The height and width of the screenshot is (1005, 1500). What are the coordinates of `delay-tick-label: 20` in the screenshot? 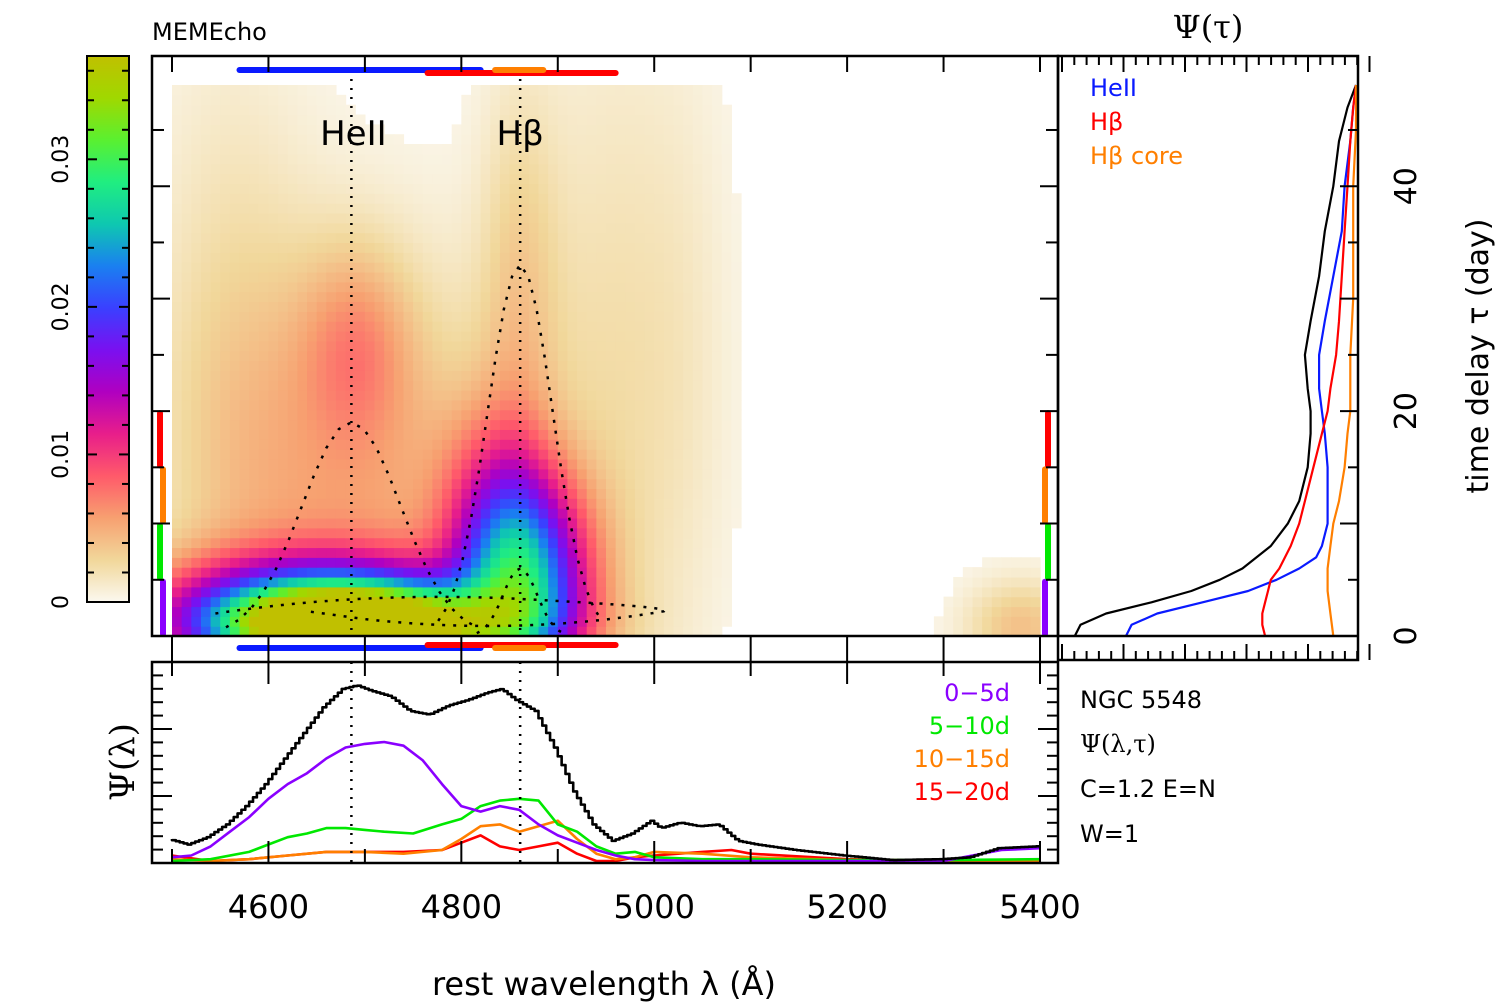 It's located at (1406, 411).